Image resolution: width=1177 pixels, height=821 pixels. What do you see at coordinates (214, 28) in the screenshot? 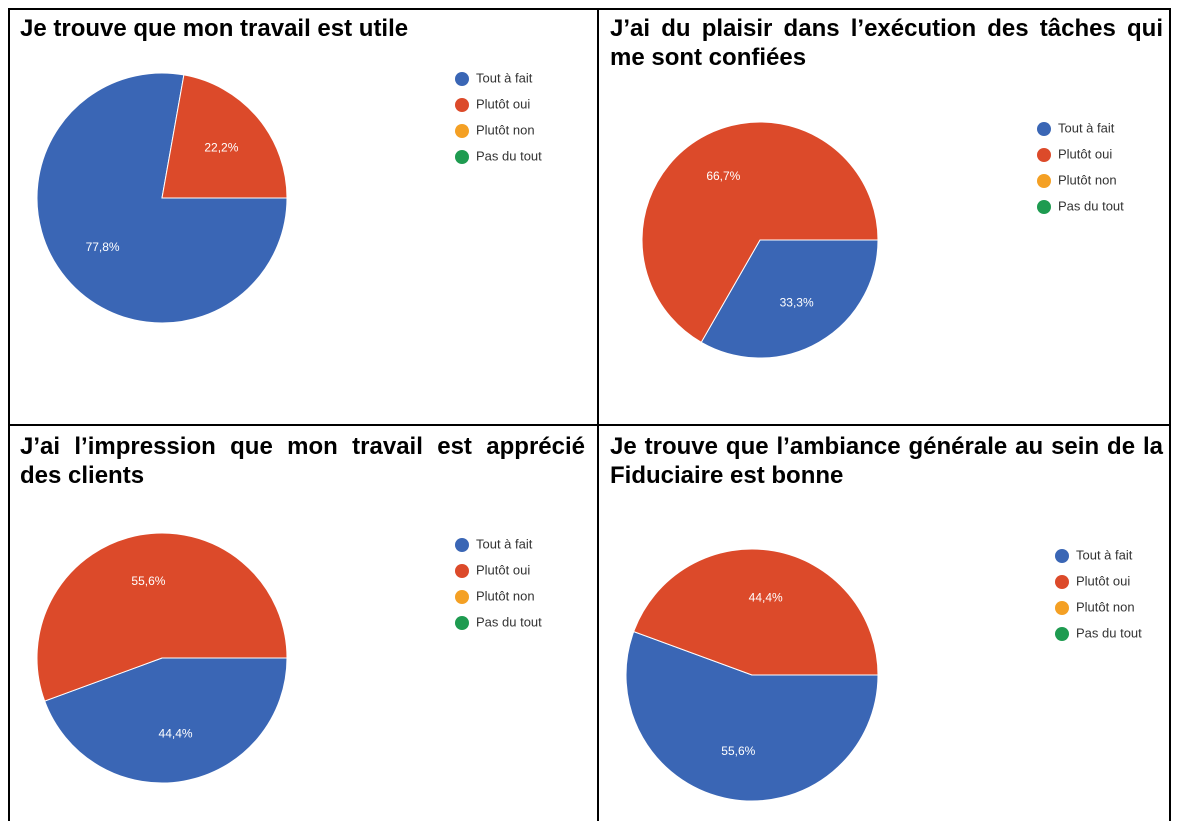
I see `chart-title: Je trouve que mon travail est utile` at bounding box center [214, 28].